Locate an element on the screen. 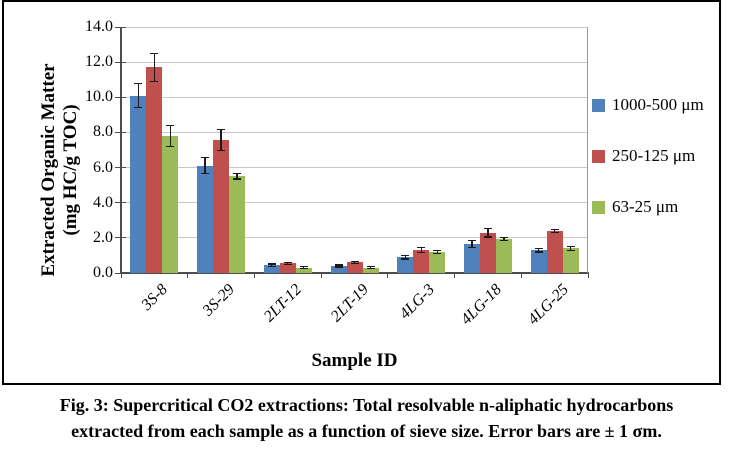  plot-right-border is located at coordinates (587, 150).